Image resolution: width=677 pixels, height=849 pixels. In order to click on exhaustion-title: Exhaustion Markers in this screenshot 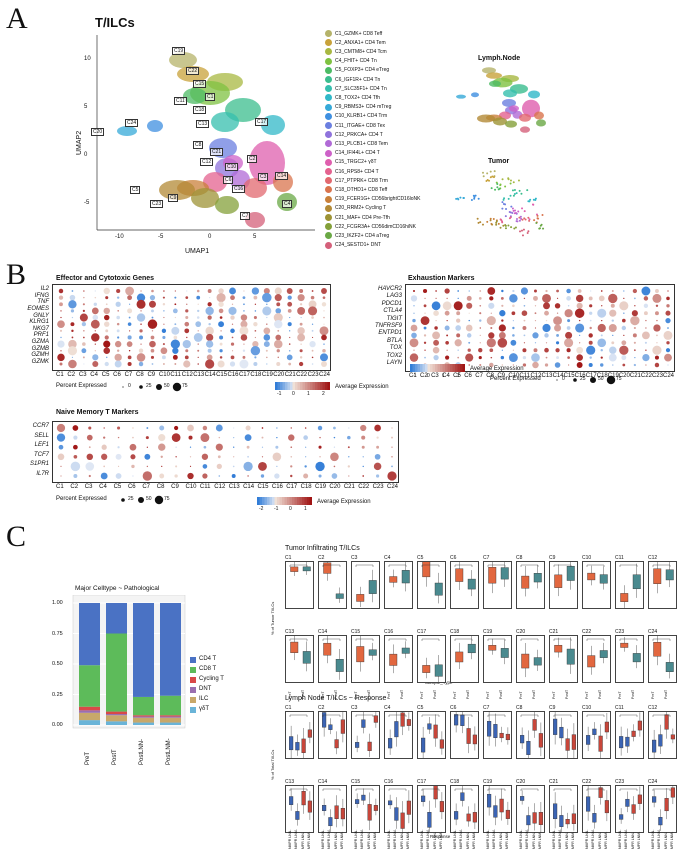, I will do `click(441, 278)`.